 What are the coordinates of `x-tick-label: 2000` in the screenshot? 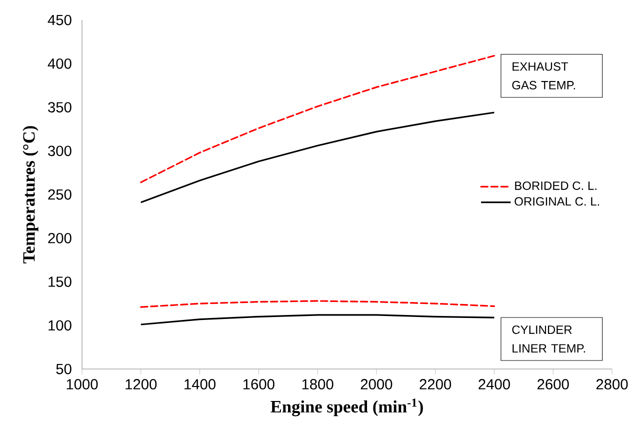 It's located at (376, 384).